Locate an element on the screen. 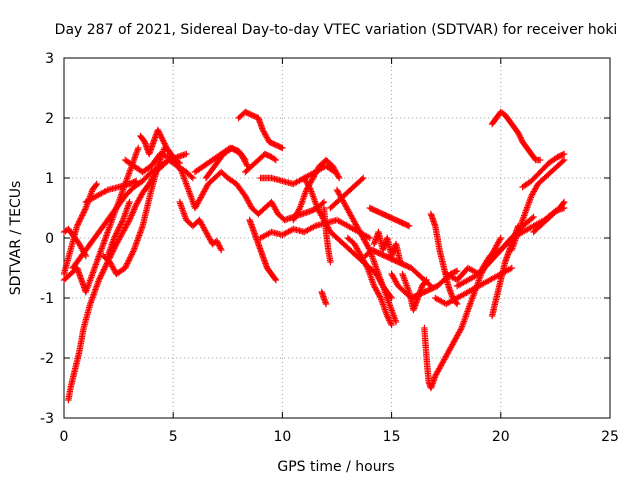 Image resolution: width=640 pixels, height=480 pixels. series-sat-an is located at coordinates (543, 170).